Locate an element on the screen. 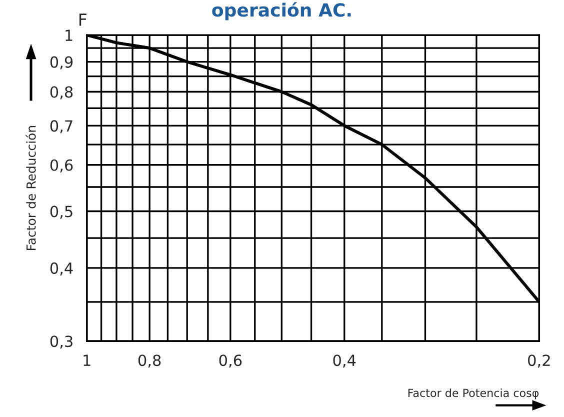  y-tick-label: 1 is located at coordinates (69, 35).